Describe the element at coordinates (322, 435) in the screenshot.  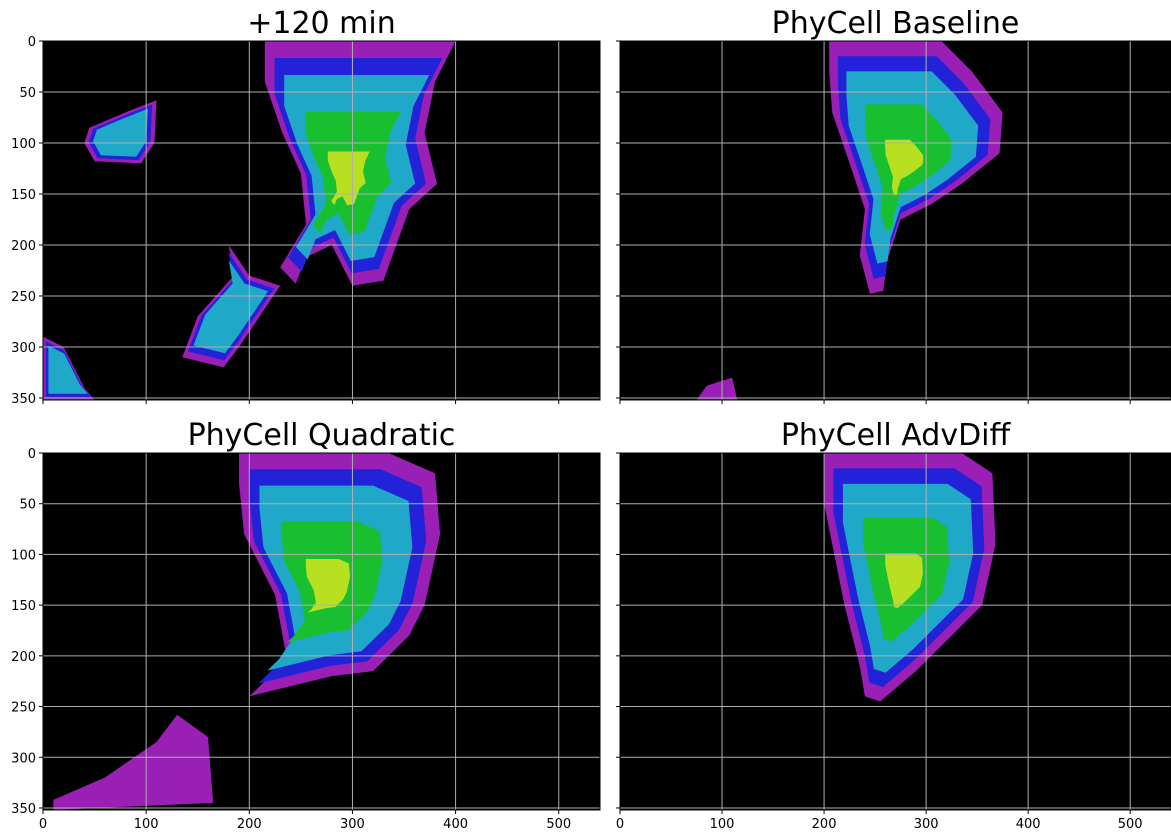
I see `panel-title: PhyCell Quadratic` at that location.